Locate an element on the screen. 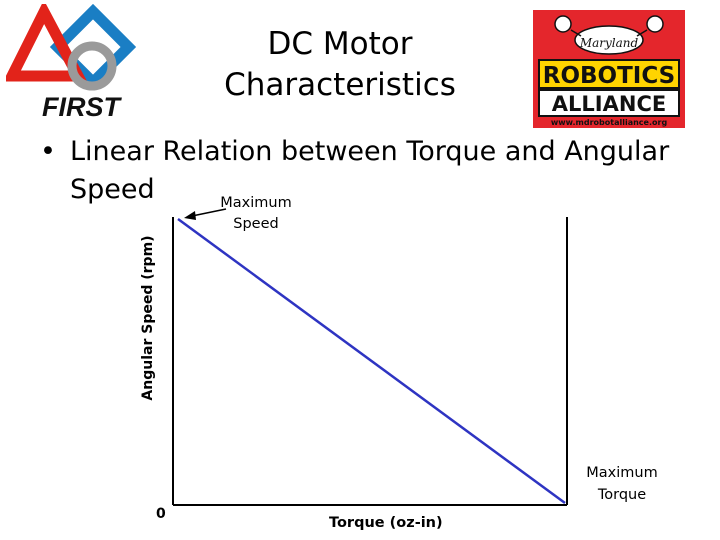 This screenshot has width=720, height=540. y-axis-label: Angular Speed (rpm) is located at coordinates (148, 318).